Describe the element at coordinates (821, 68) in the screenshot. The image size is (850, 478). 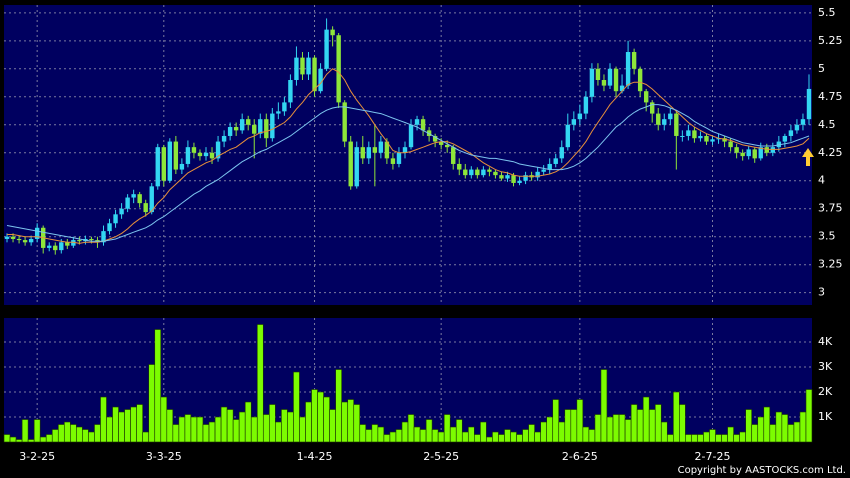
I see `y-tick-label: 5` at that location.